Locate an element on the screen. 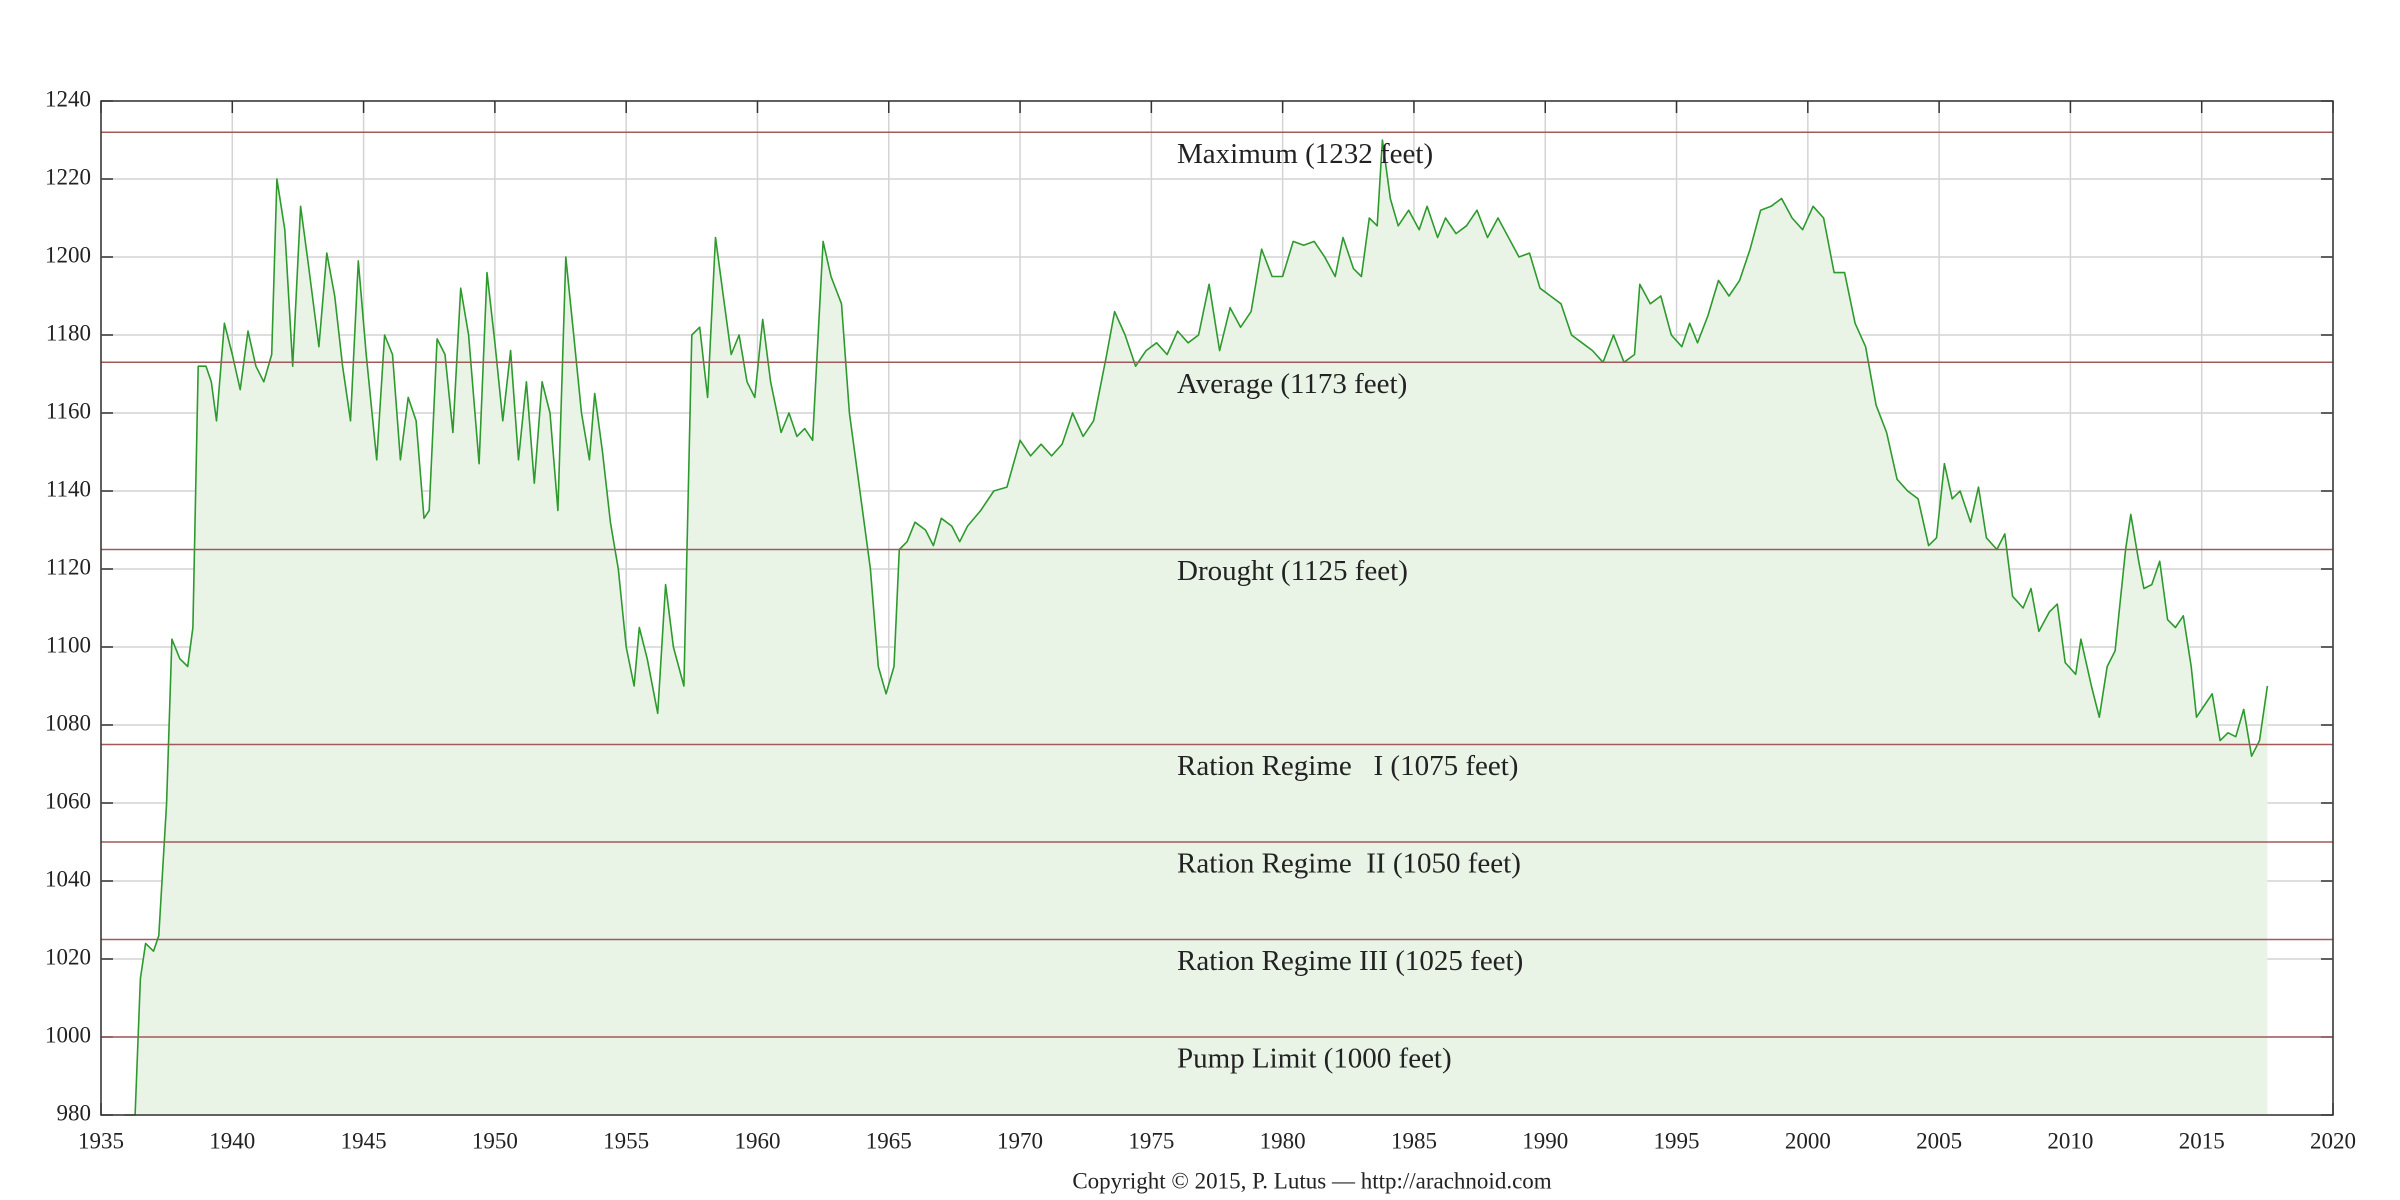 This screenshot has height=1200, width=2400. y-tick-label: 1180 is located at coordinates (68, 332).